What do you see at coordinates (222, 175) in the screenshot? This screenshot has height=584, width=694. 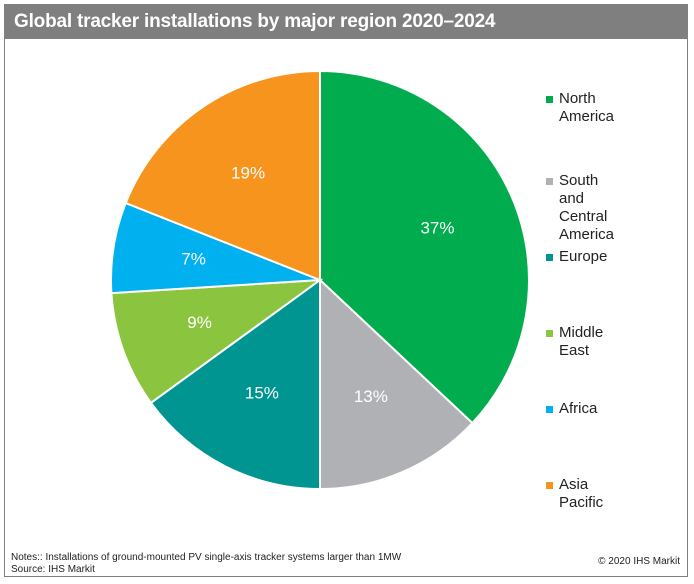 I see `pie-slice-asia-pacific` at bounding box center [222, 175].